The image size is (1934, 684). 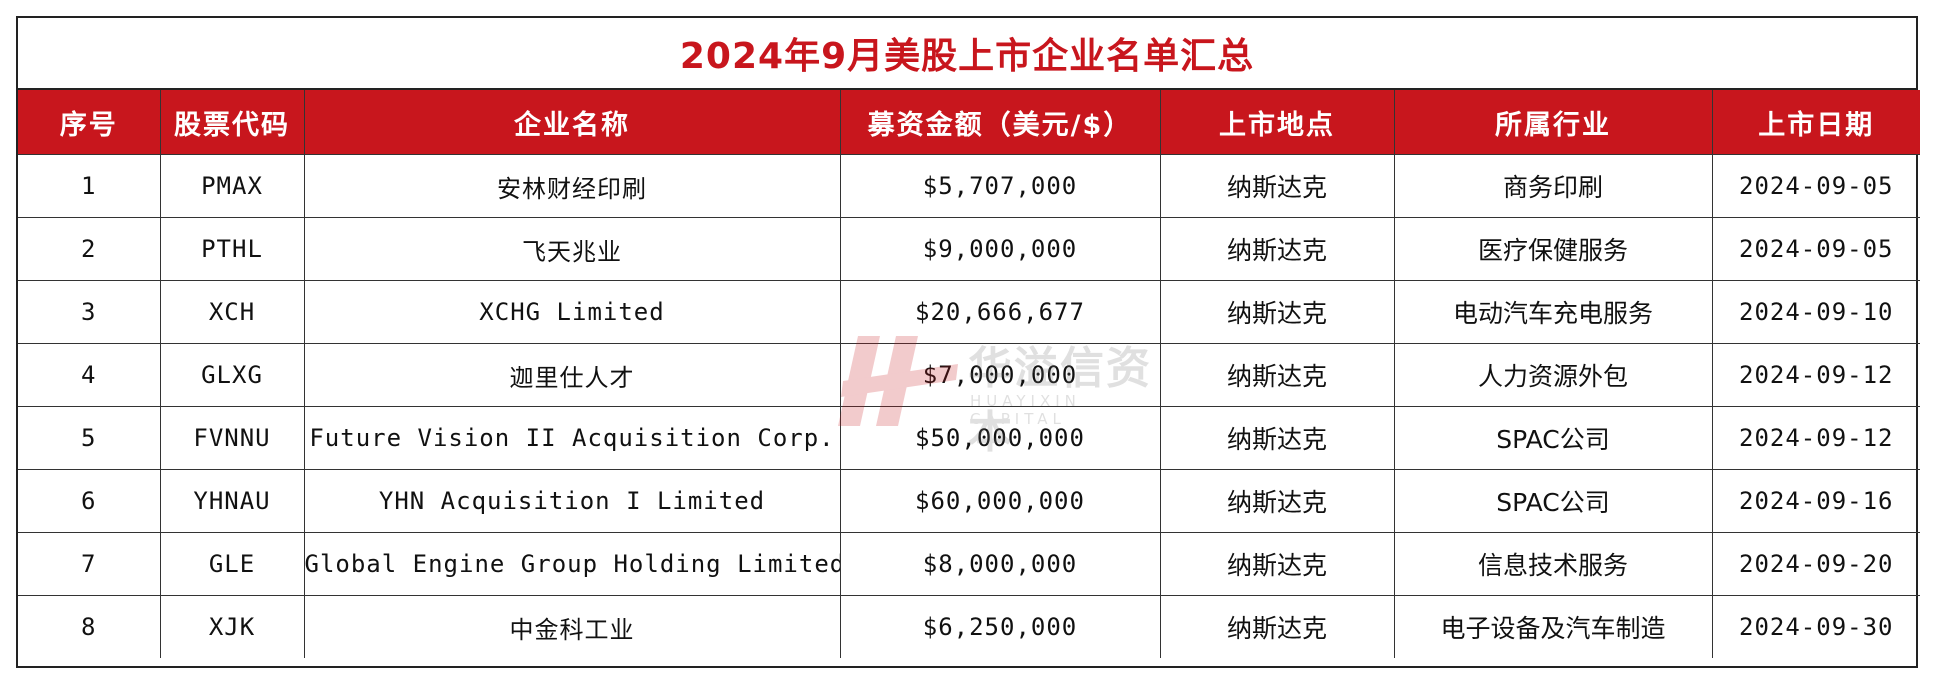 What do you see at coordinates (572, 564) in the screenshot?
I see `cell-company-name: Global Engine Group Holding Limited` at bounding box center [572, 564].